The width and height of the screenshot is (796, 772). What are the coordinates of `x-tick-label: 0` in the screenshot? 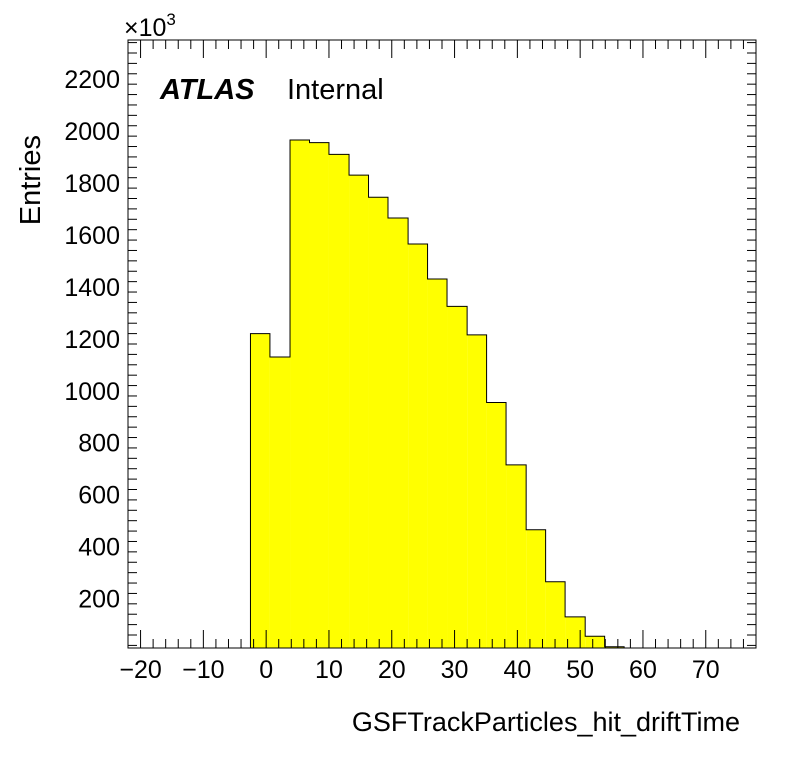 It's located at (266, 670).